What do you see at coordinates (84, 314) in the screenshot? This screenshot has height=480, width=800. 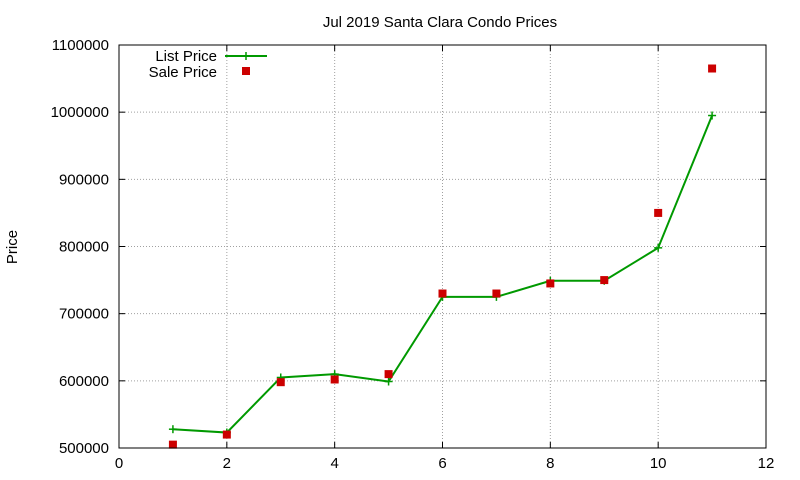 I see `y-tick-label: 700000` at bounding box center [84, 314].